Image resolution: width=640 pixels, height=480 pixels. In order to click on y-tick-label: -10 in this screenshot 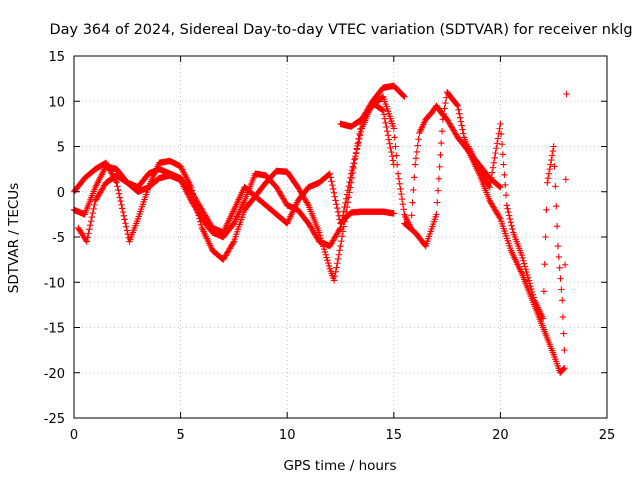, I will do `click(54, 283)`.